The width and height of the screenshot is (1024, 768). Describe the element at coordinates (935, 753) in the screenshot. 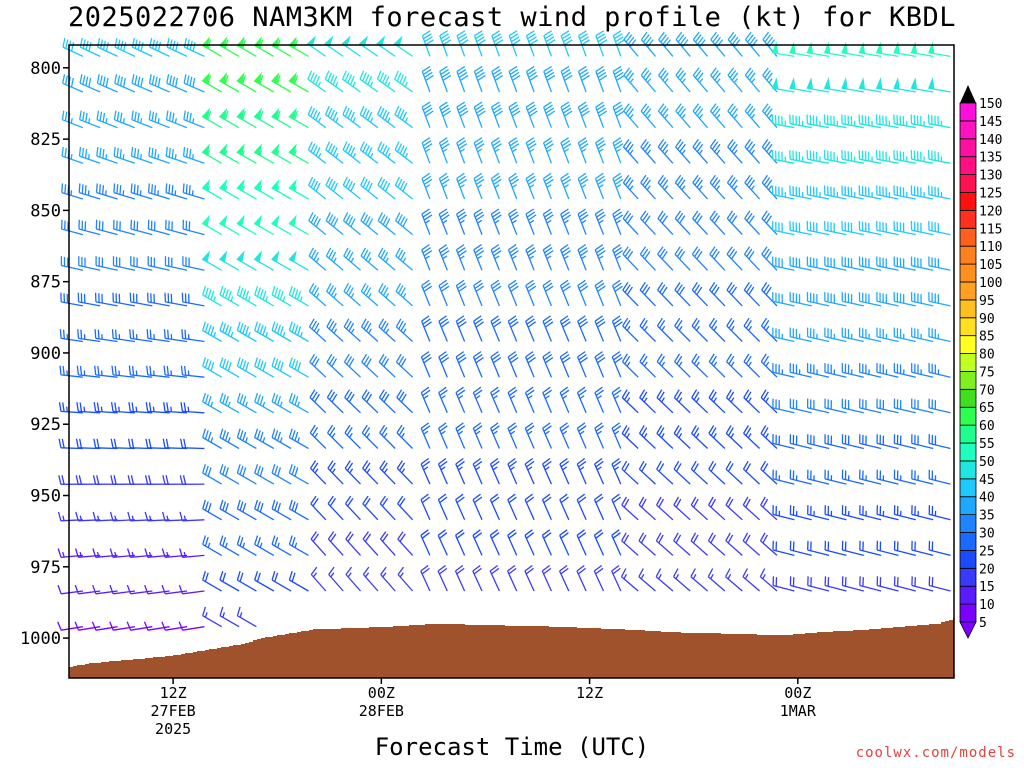

I see `credit-text: coolwx.com/models` at that location.